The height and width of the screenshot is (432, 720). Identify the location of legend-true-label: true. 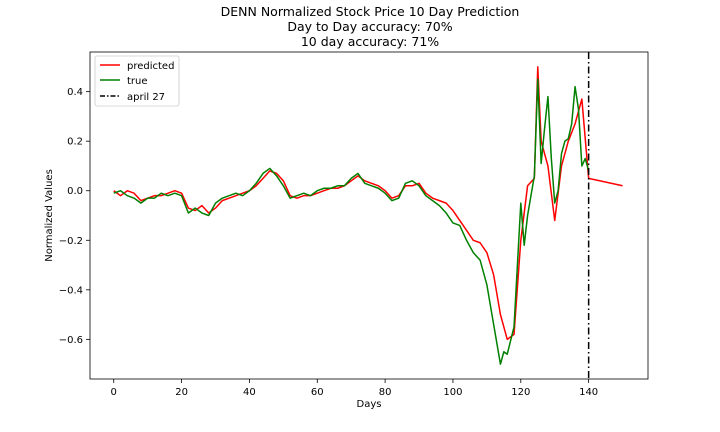
(137, 81).